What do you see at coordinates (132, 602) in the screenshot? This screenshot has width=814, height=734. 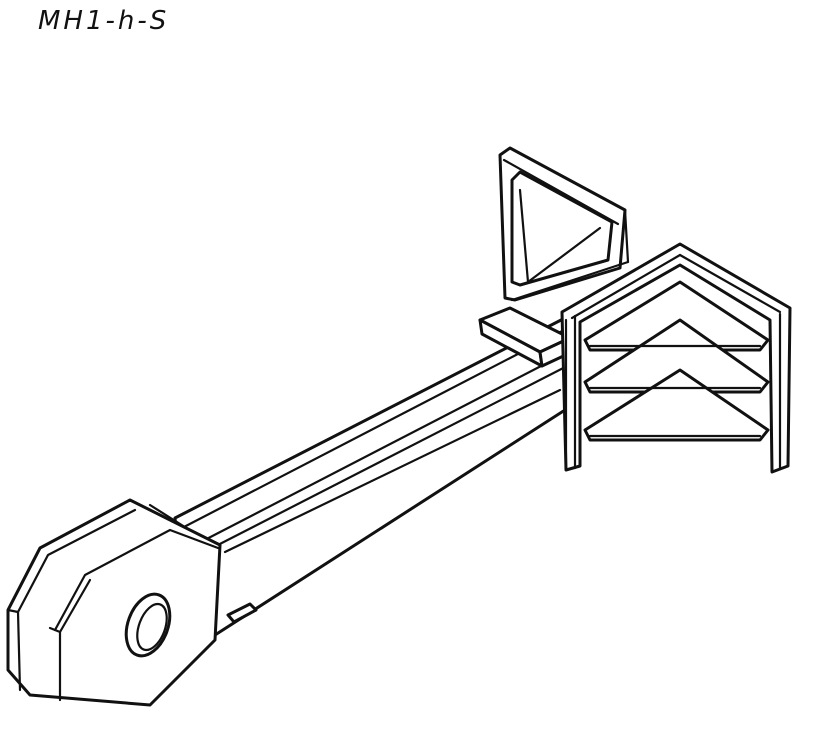 I see `pivot-end` at bounding box center [132, 602].